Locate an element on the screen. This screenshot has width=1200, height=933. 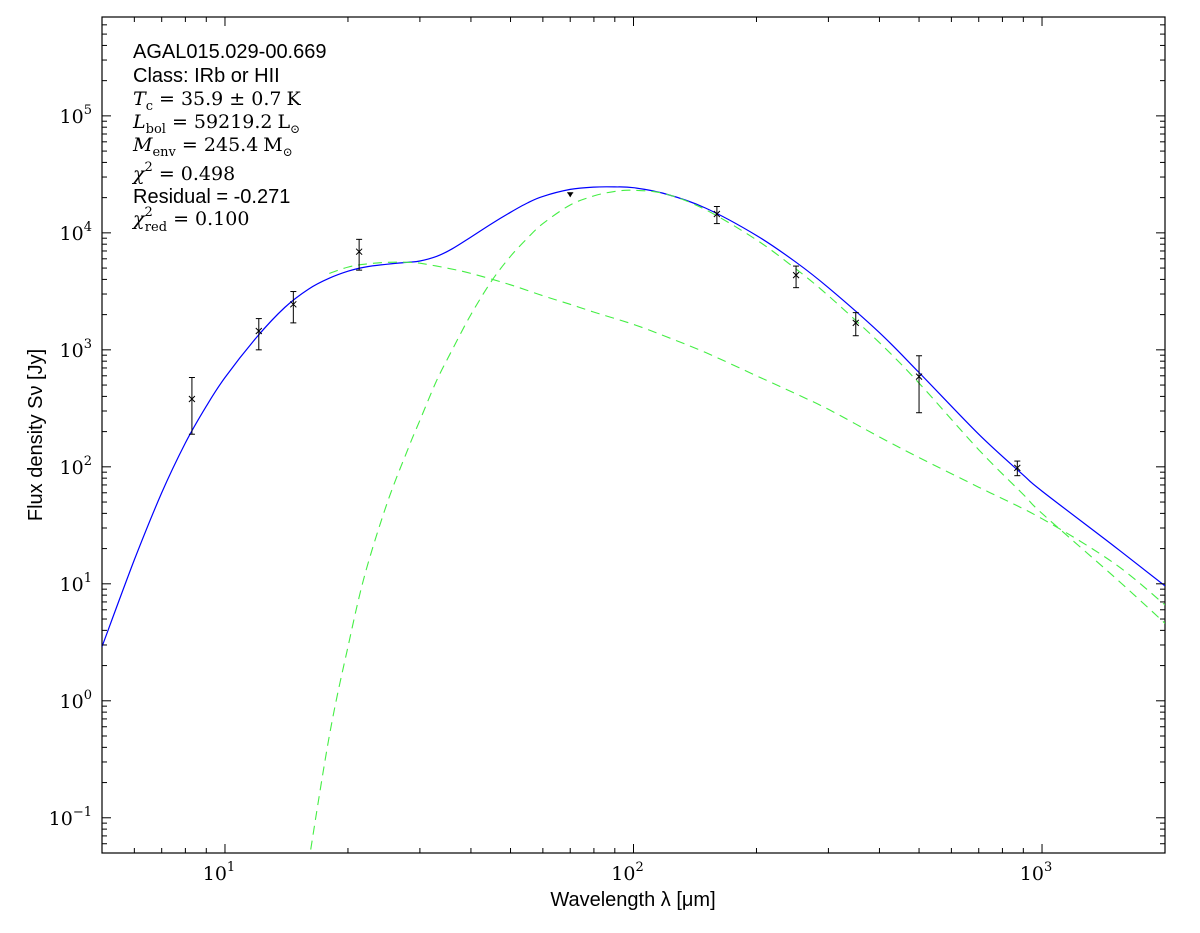
y-tick-label: 10⁰ is located at coordinates (76, 700).